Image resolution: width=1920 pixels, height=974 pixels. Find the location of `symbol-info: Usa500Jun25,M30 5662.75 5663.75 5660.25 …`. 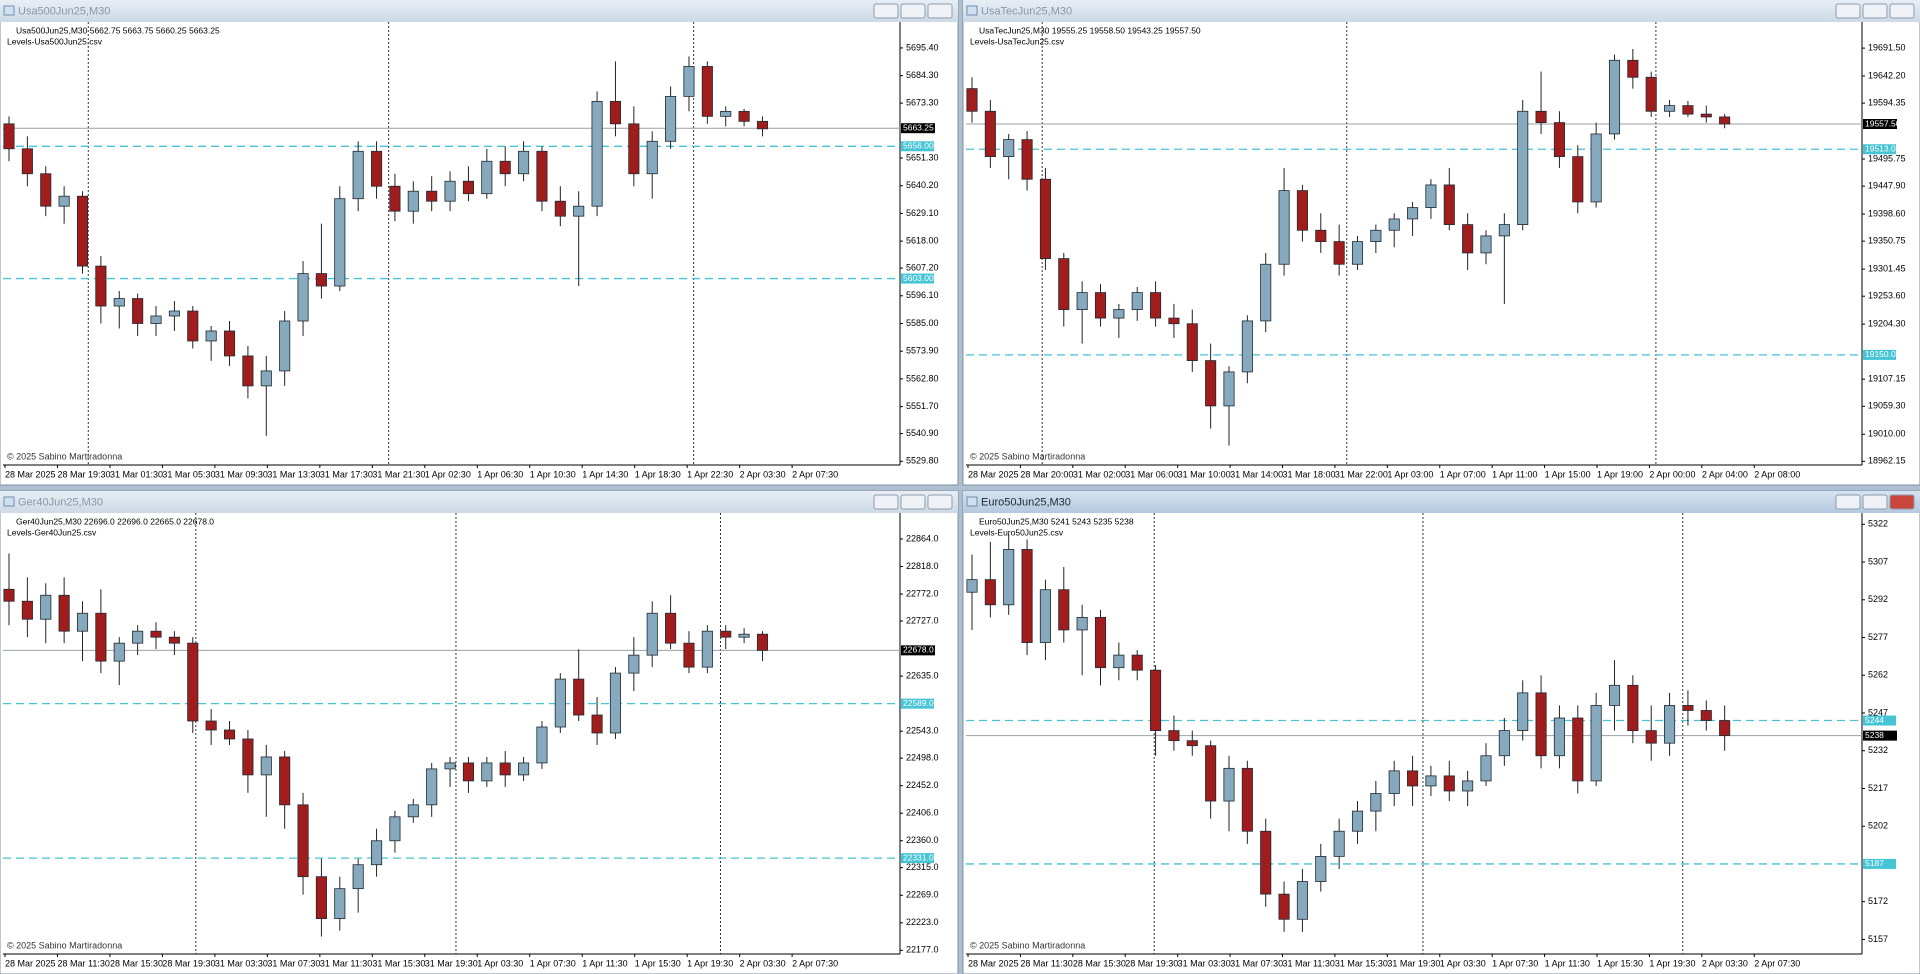

symbol-info: Usa500Jun25,M30 5662.75 5663.75 5660.25 … is located at coordinates (118, 30).